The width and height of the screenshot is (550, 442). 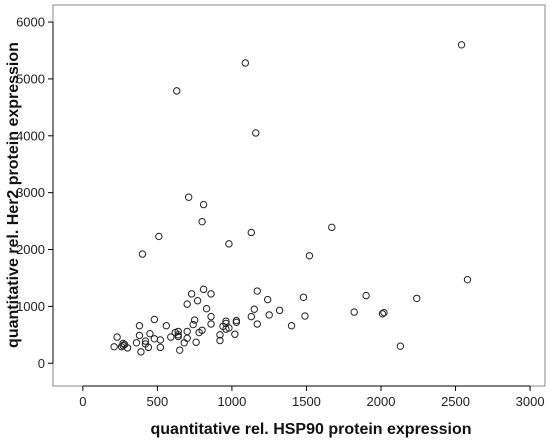 What do you see at coordinates (306, 401) in the screenshot?
I see `x-tick-label: 1500` at bounding box center [306, 401].